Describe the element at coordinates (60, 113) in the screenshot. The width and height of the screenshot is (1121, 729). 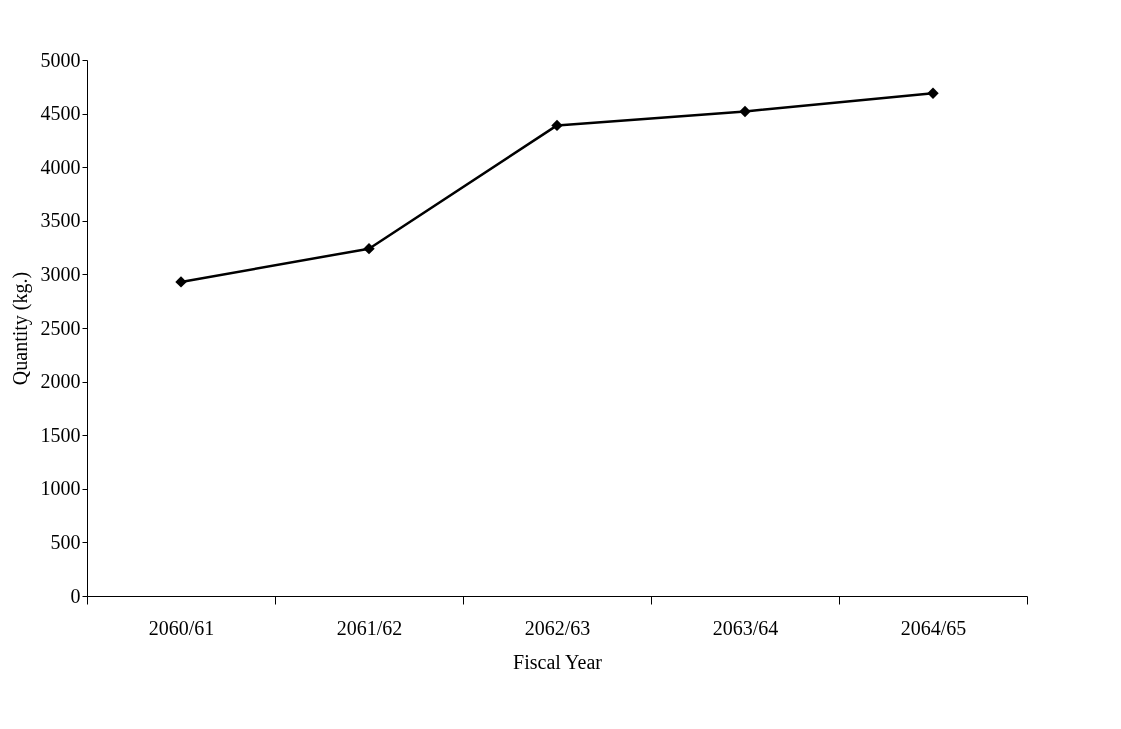
I see `y-tick-label: 4500` at that location.